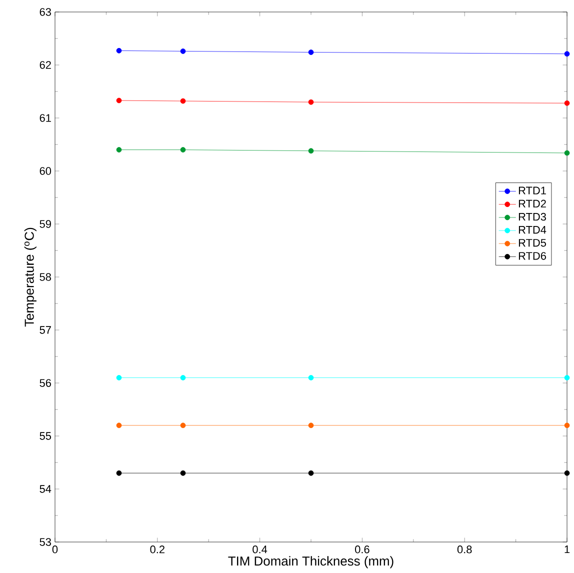 The width and height of the screenshot is (574, 573). Describe the element at coordinates (567, 550) in the screenshot. I see `x-tick-label: 1` at that location.